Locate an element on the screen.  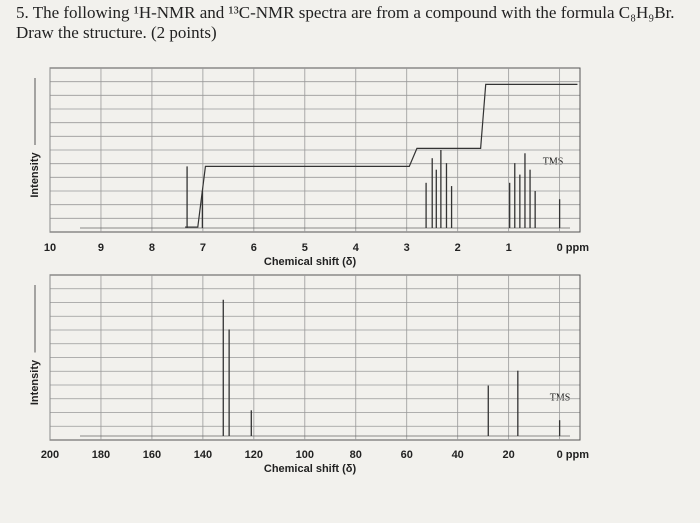
x-tick-label: 1 is located at coordinates (509, 248).